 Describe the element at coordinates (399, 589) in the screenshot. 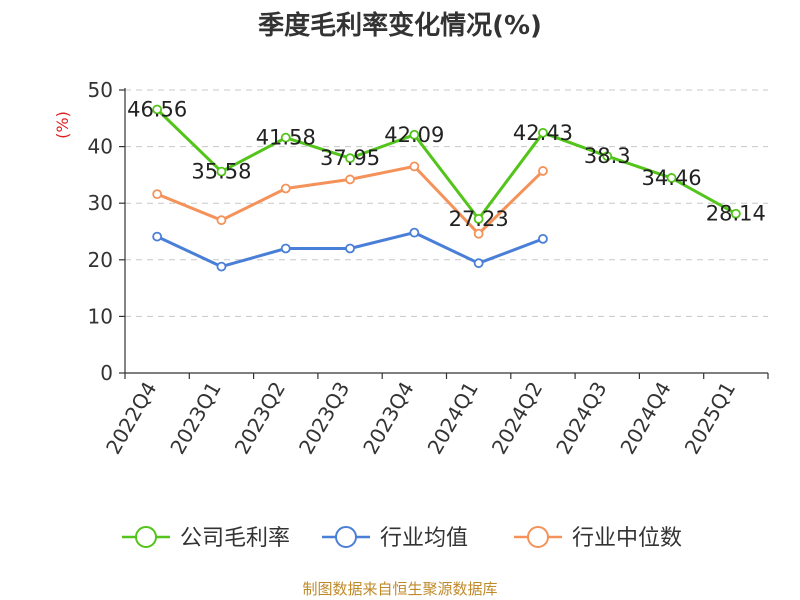

I see `source-note: 制图数据来自恒生聚源数据库` at that location.